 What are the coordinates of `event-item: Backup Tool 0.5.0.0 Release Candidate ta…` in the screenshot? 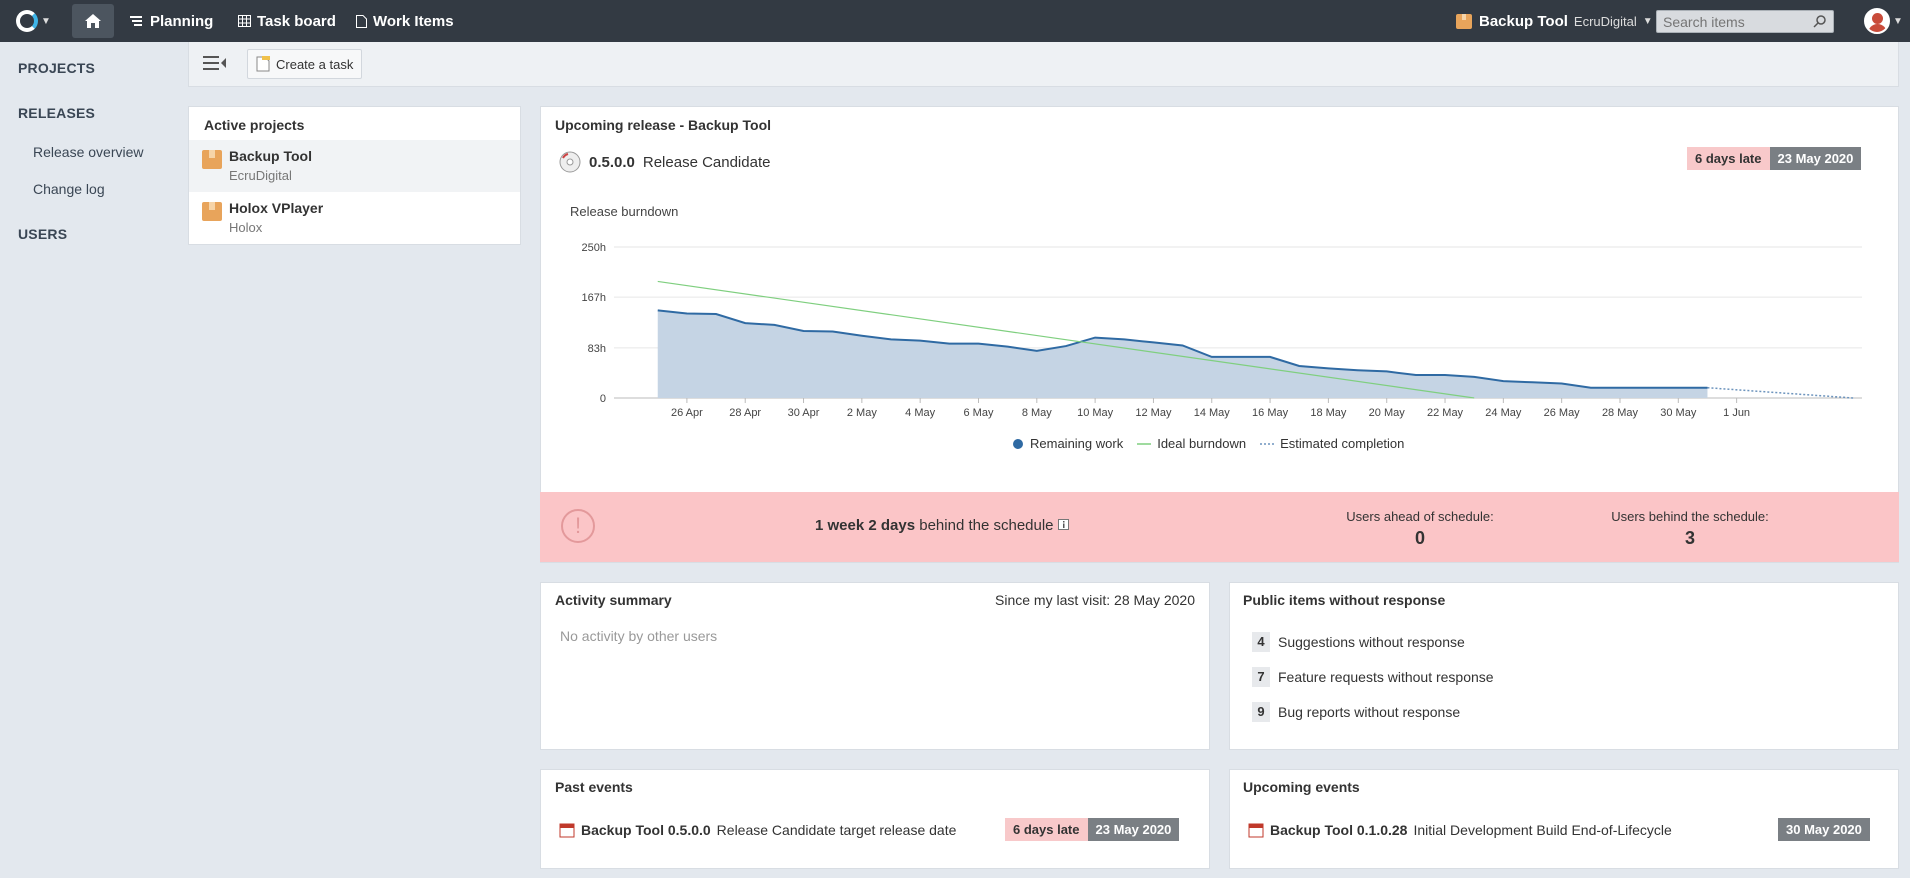 It's located at (757, 830).